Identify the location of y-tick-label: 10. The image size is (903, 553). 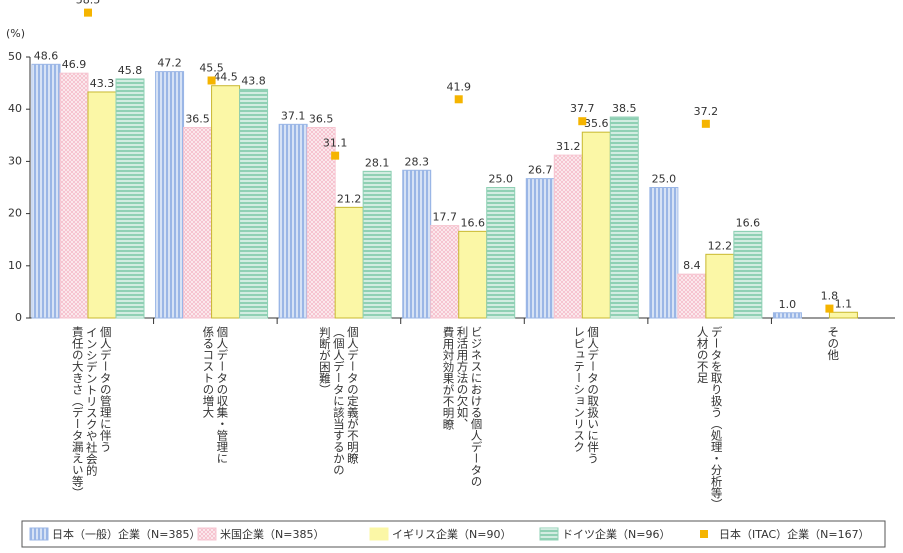
(15, 265).